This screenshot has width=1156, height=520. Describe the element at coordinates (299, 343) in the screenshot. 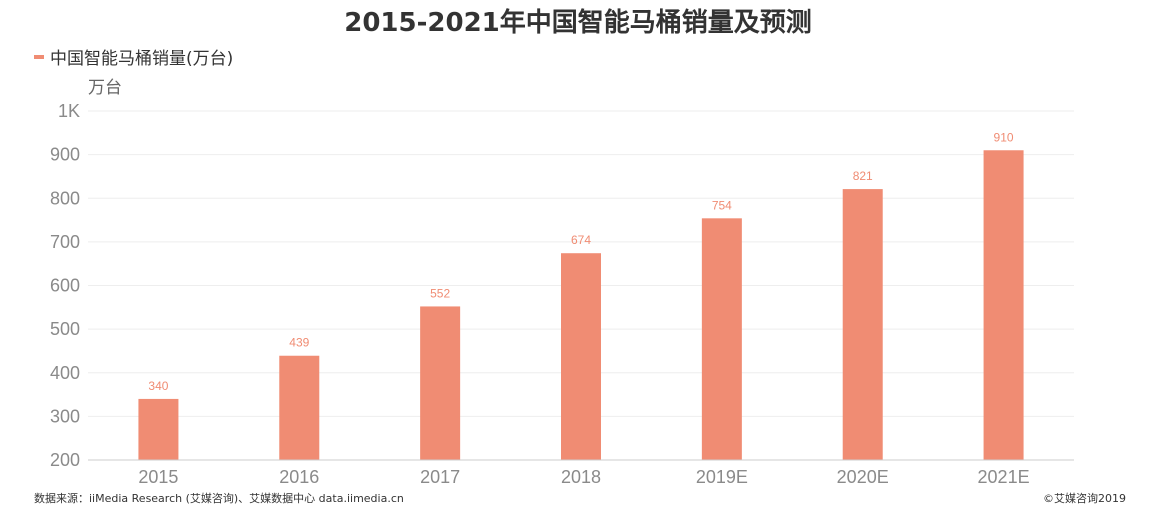

I see `data-label: 439` at that location.